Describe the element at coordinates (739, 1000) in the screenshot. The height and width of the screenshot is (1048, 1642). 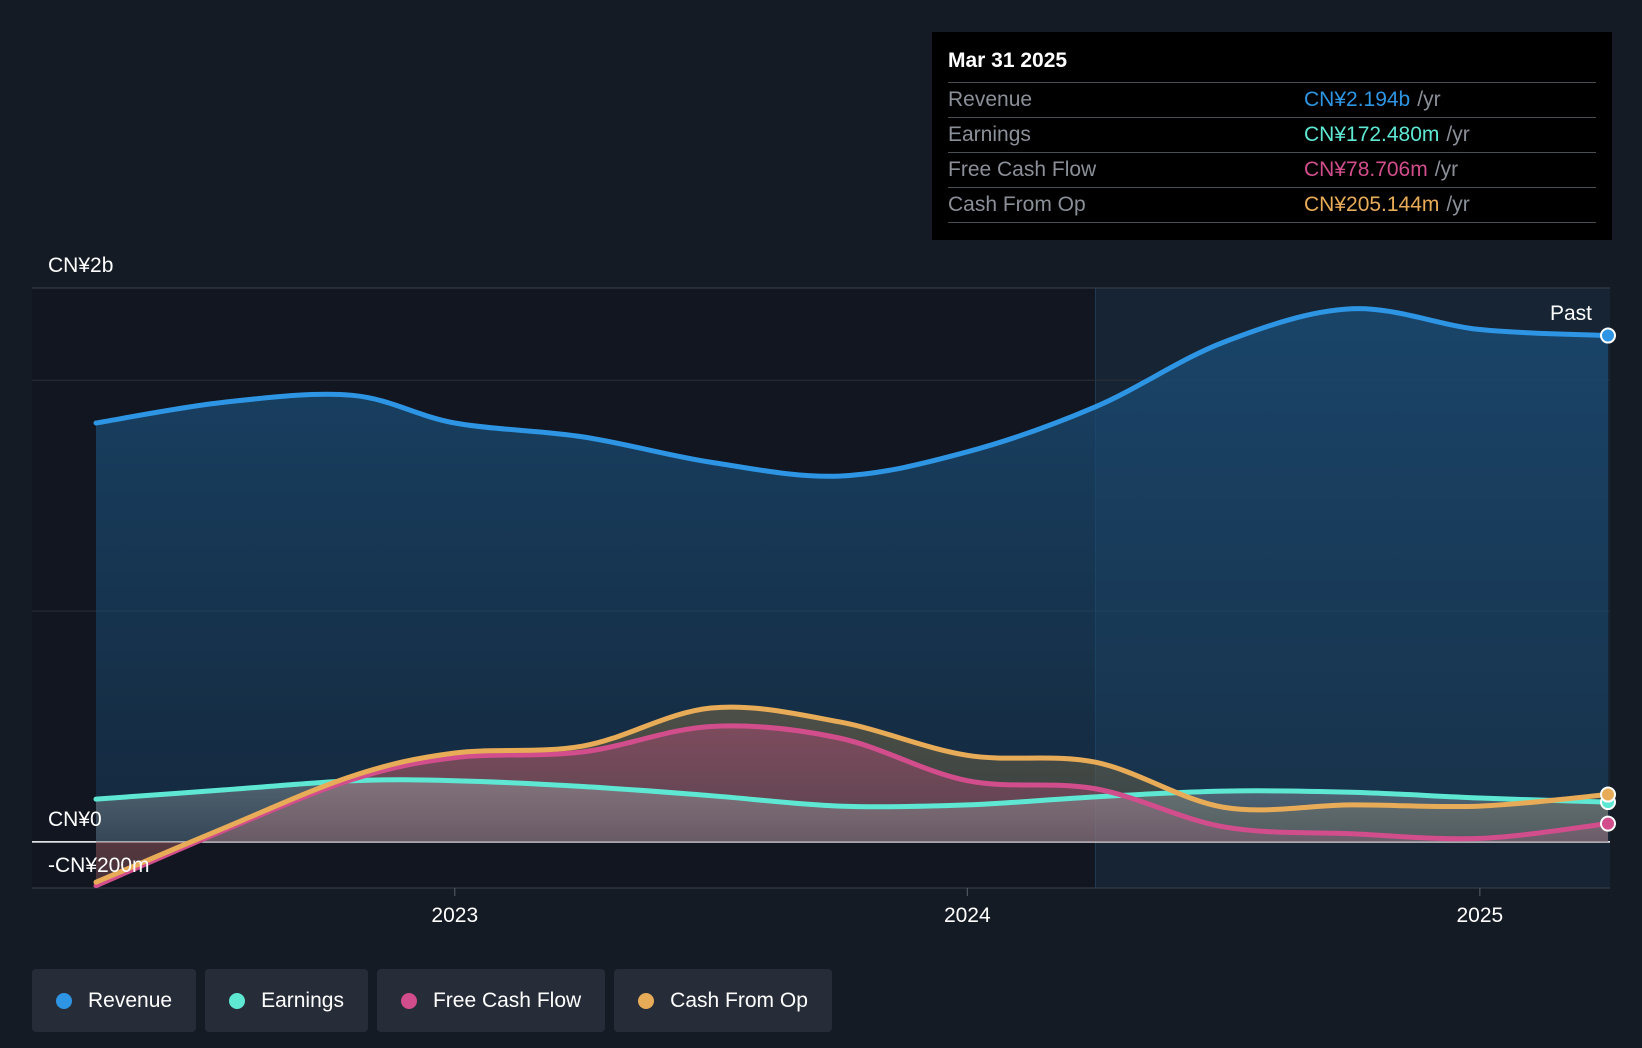
I see `legend-label: Cash From Op` at that location.